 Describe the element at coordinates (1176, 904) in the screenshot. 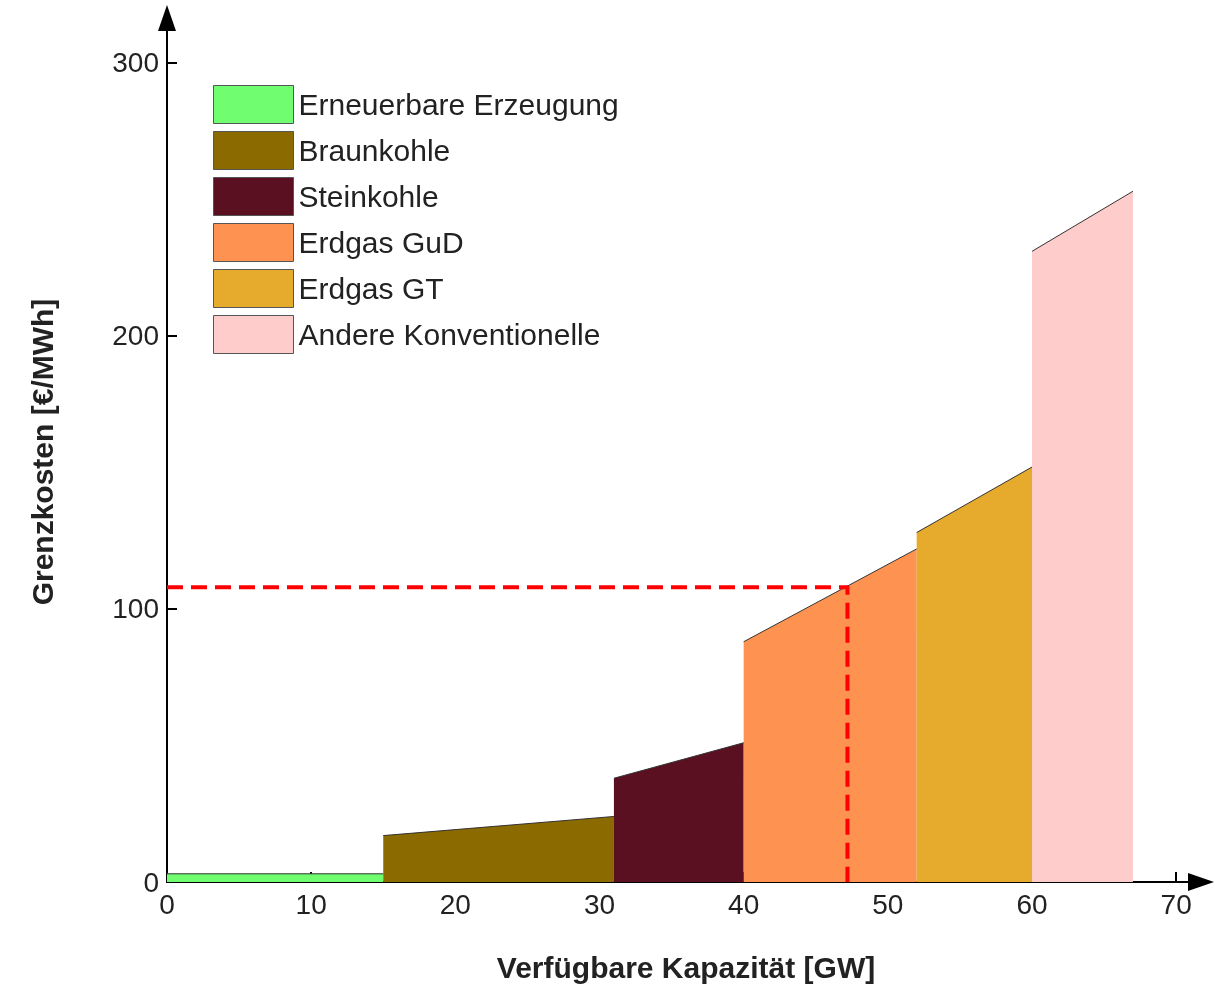

I see `x-tick-label: 70` at that location.